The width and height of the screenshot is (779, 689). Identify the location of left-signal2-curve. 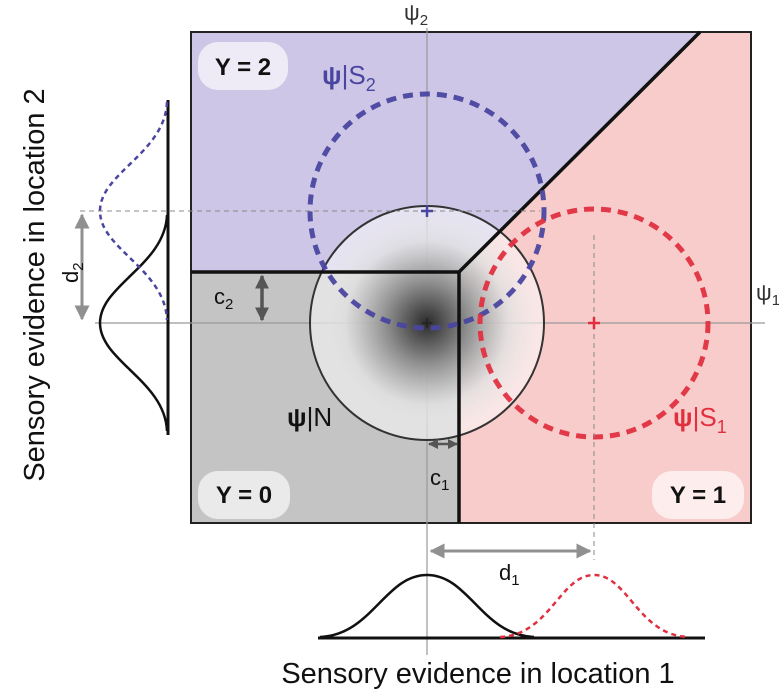
(133, 211).